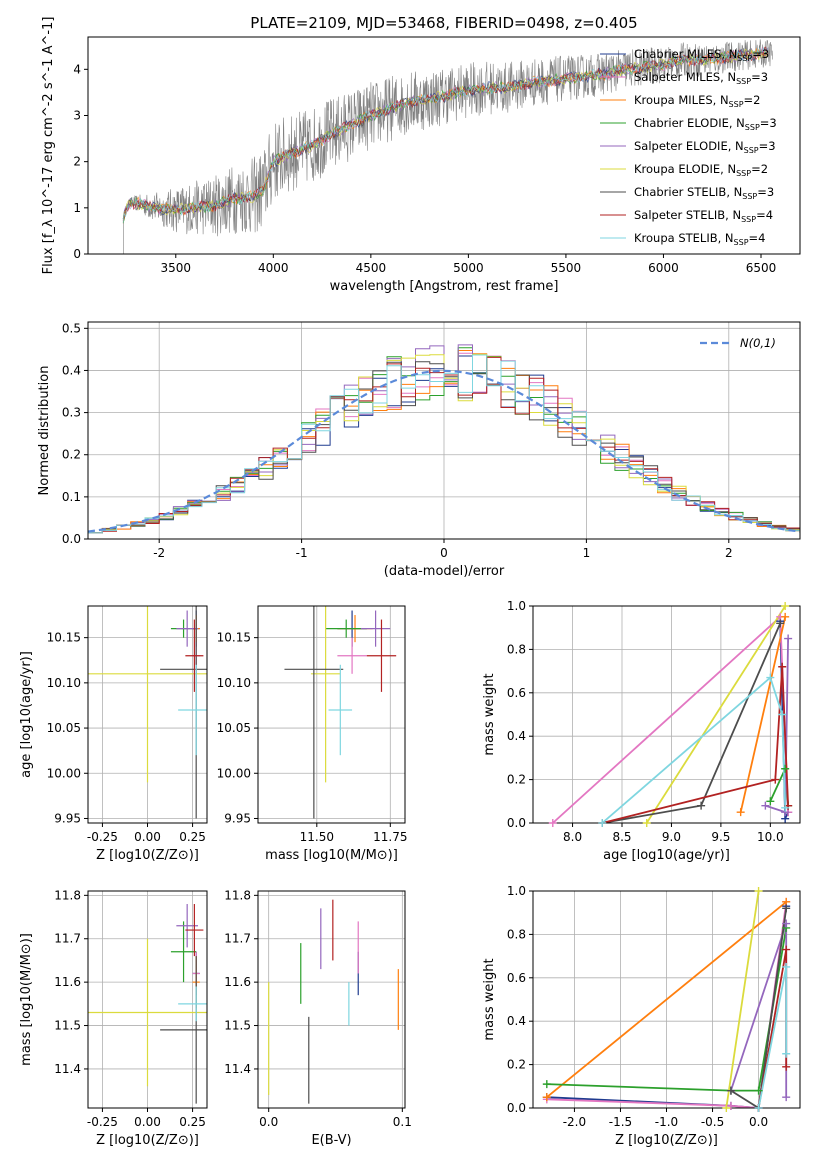  I want to click on x-tick-label: -2.0, so click(574, 1122).